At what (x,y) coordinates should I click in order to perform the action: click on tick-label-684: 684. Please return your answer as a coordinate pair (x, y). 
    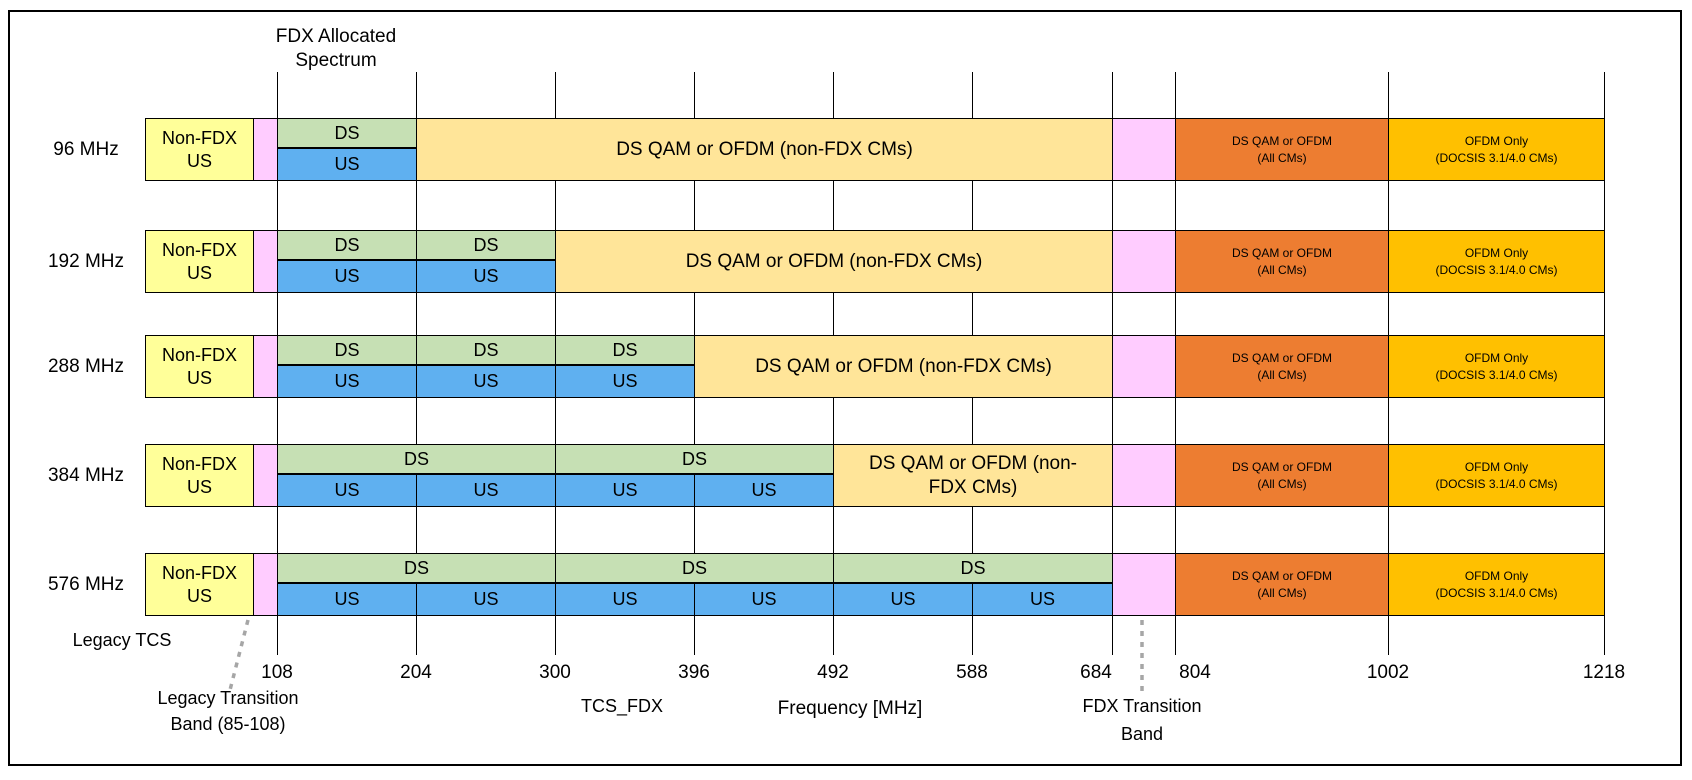
    Looking at the image, I should click on (1096, 672).